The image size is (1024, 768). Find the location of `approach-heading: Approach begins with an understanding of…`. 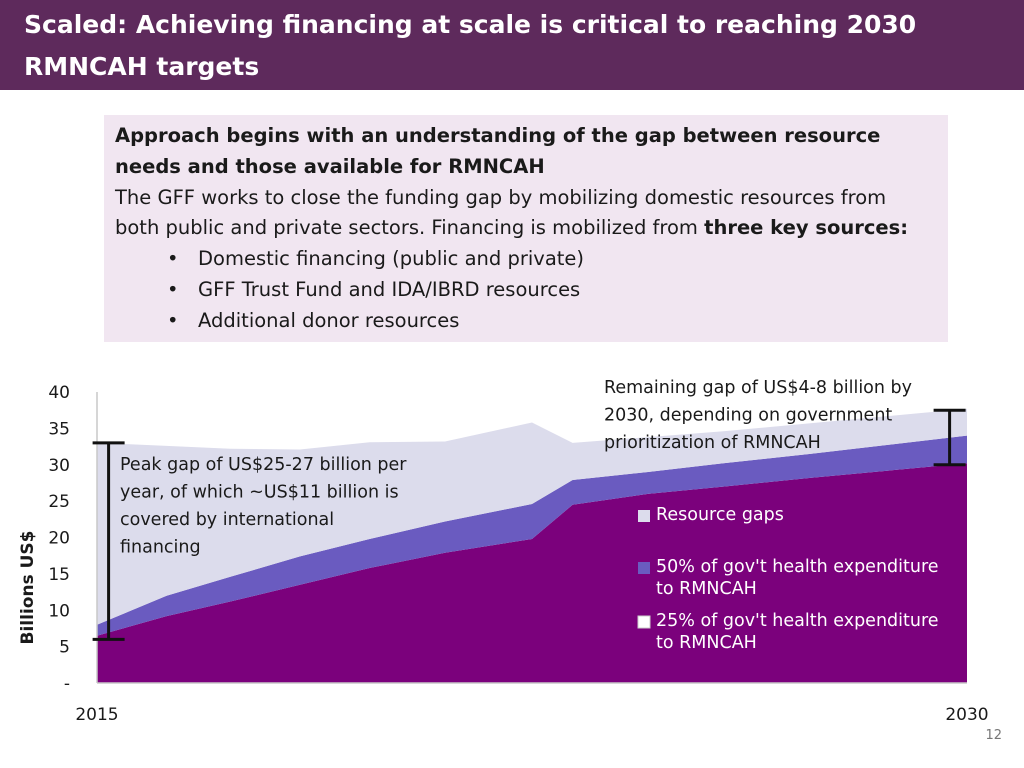

approach-heading: Approach begins with an understanding of… is located at coordinates (498, 151).